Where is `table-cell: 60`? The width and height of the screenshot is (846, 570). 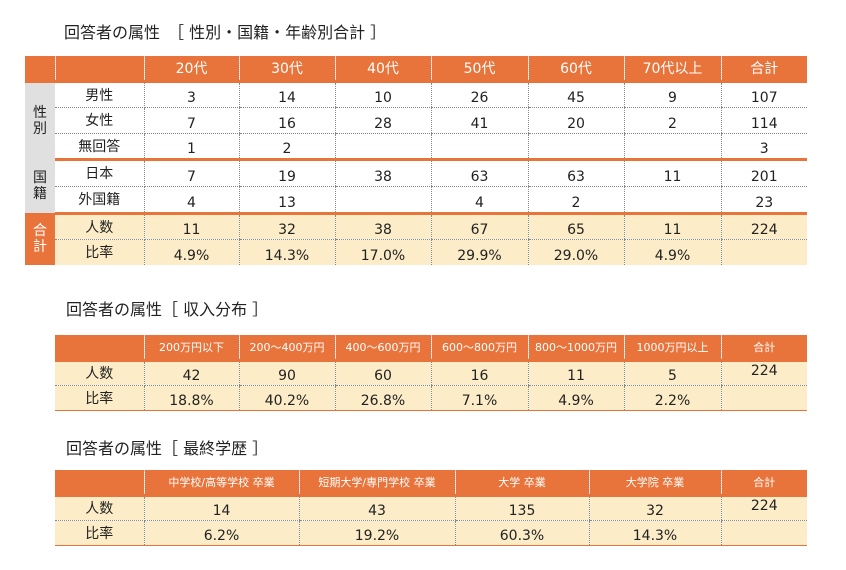 table-cell: 60 is located at coordinates (382, 373).